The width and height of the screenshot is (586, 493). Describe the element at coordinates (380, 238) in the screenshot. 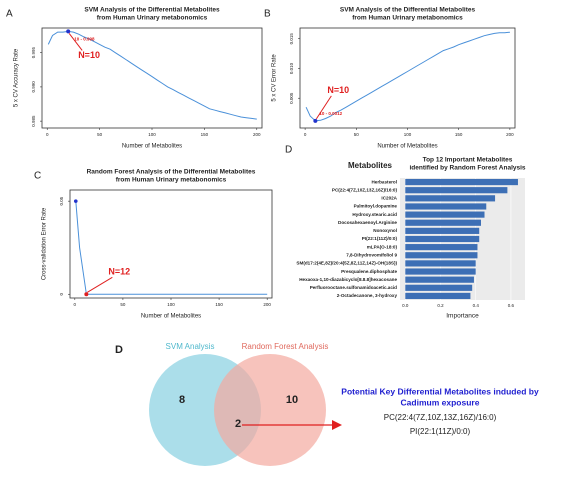

I see `y-tick-label: PI(22:1(11Z)/0:0)` at that location.